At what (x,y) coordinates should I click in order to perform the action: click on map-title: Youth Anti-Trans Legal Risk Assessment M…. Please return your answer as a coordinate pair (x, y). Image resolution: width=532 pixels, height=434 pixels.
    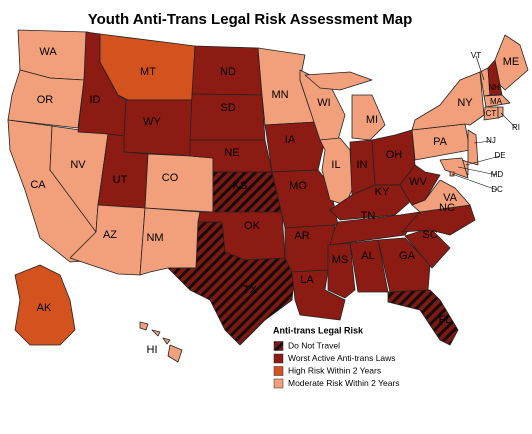
    Looking at the image, I should click on (250, 19).